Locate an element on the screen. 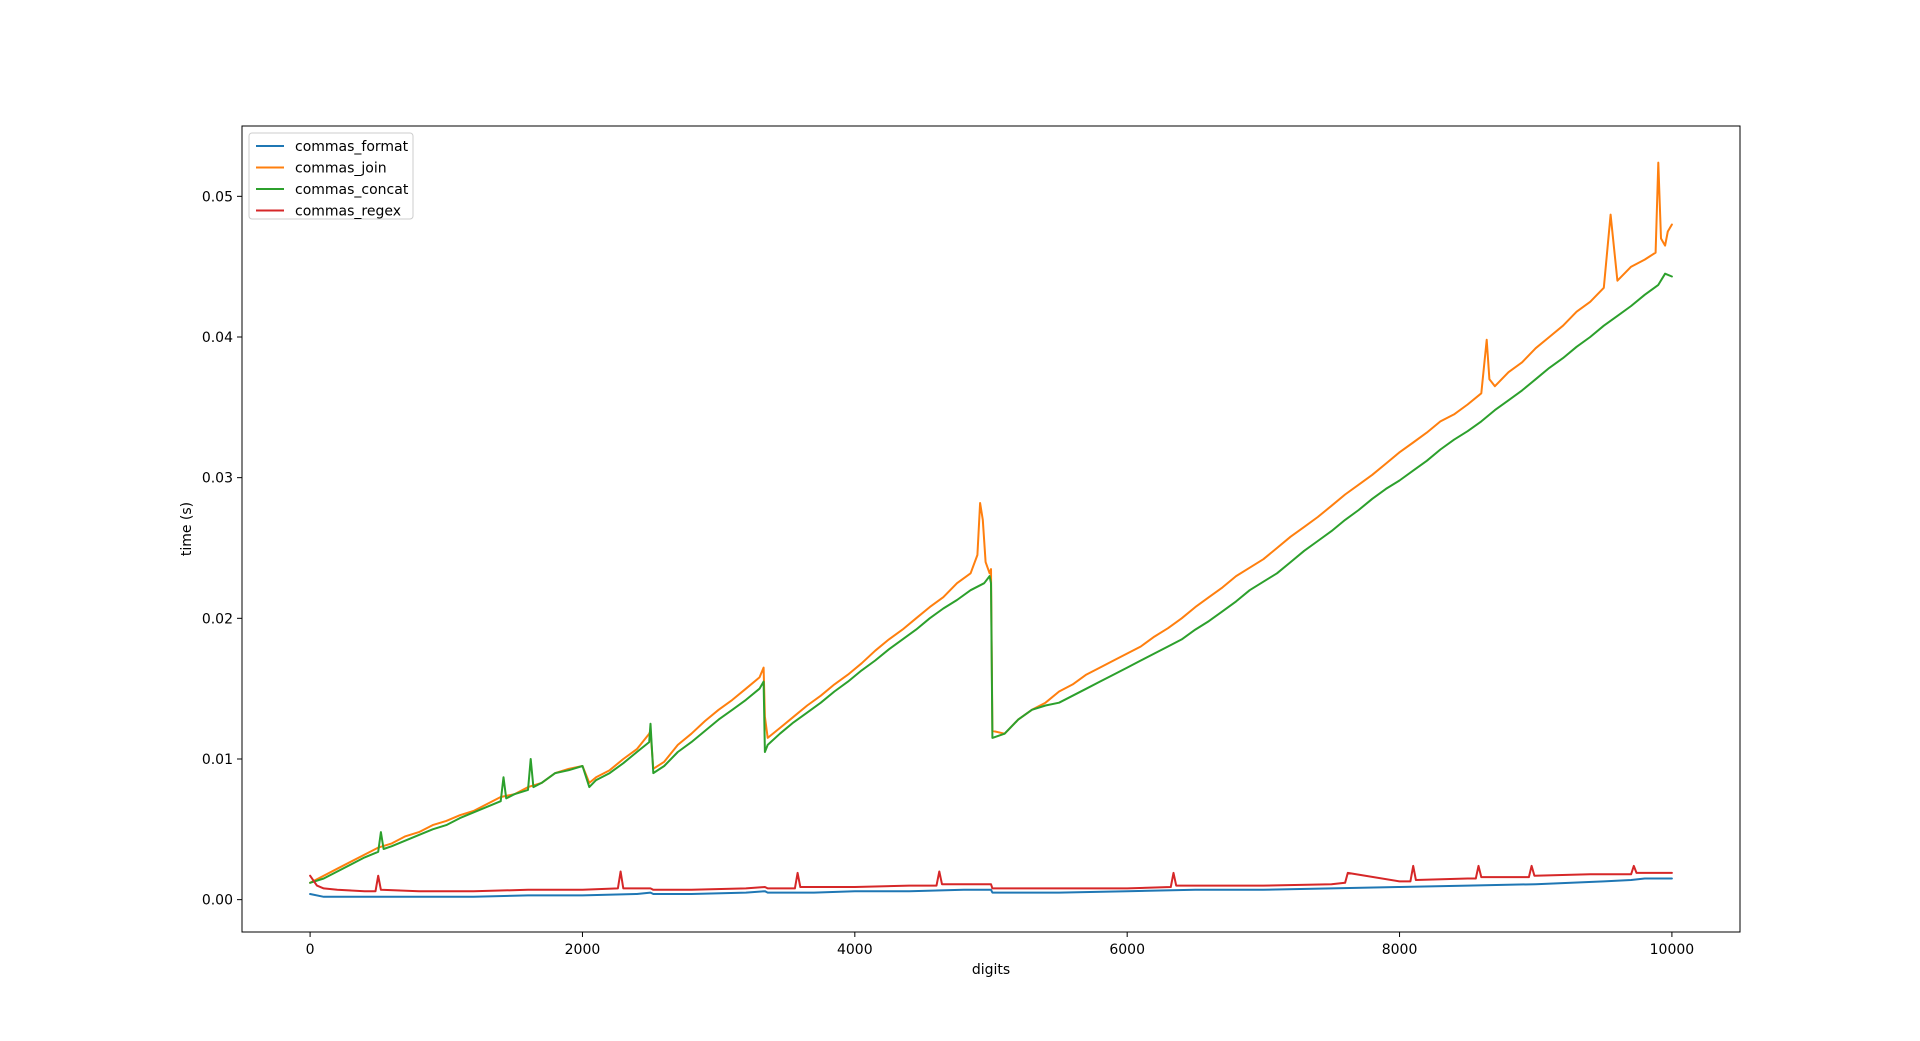 The width and height of the screenshot is (1920, 1041). y-tick-label: 0.02 is located at coordinates (217, 619).